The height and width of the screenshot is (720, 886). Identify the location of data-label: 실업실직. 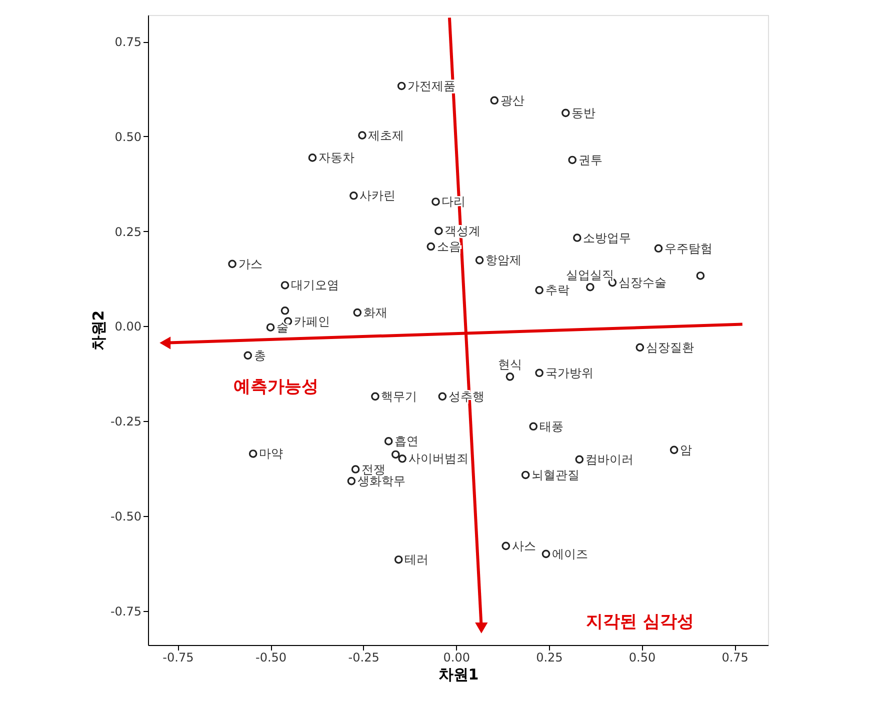
(590, 275).